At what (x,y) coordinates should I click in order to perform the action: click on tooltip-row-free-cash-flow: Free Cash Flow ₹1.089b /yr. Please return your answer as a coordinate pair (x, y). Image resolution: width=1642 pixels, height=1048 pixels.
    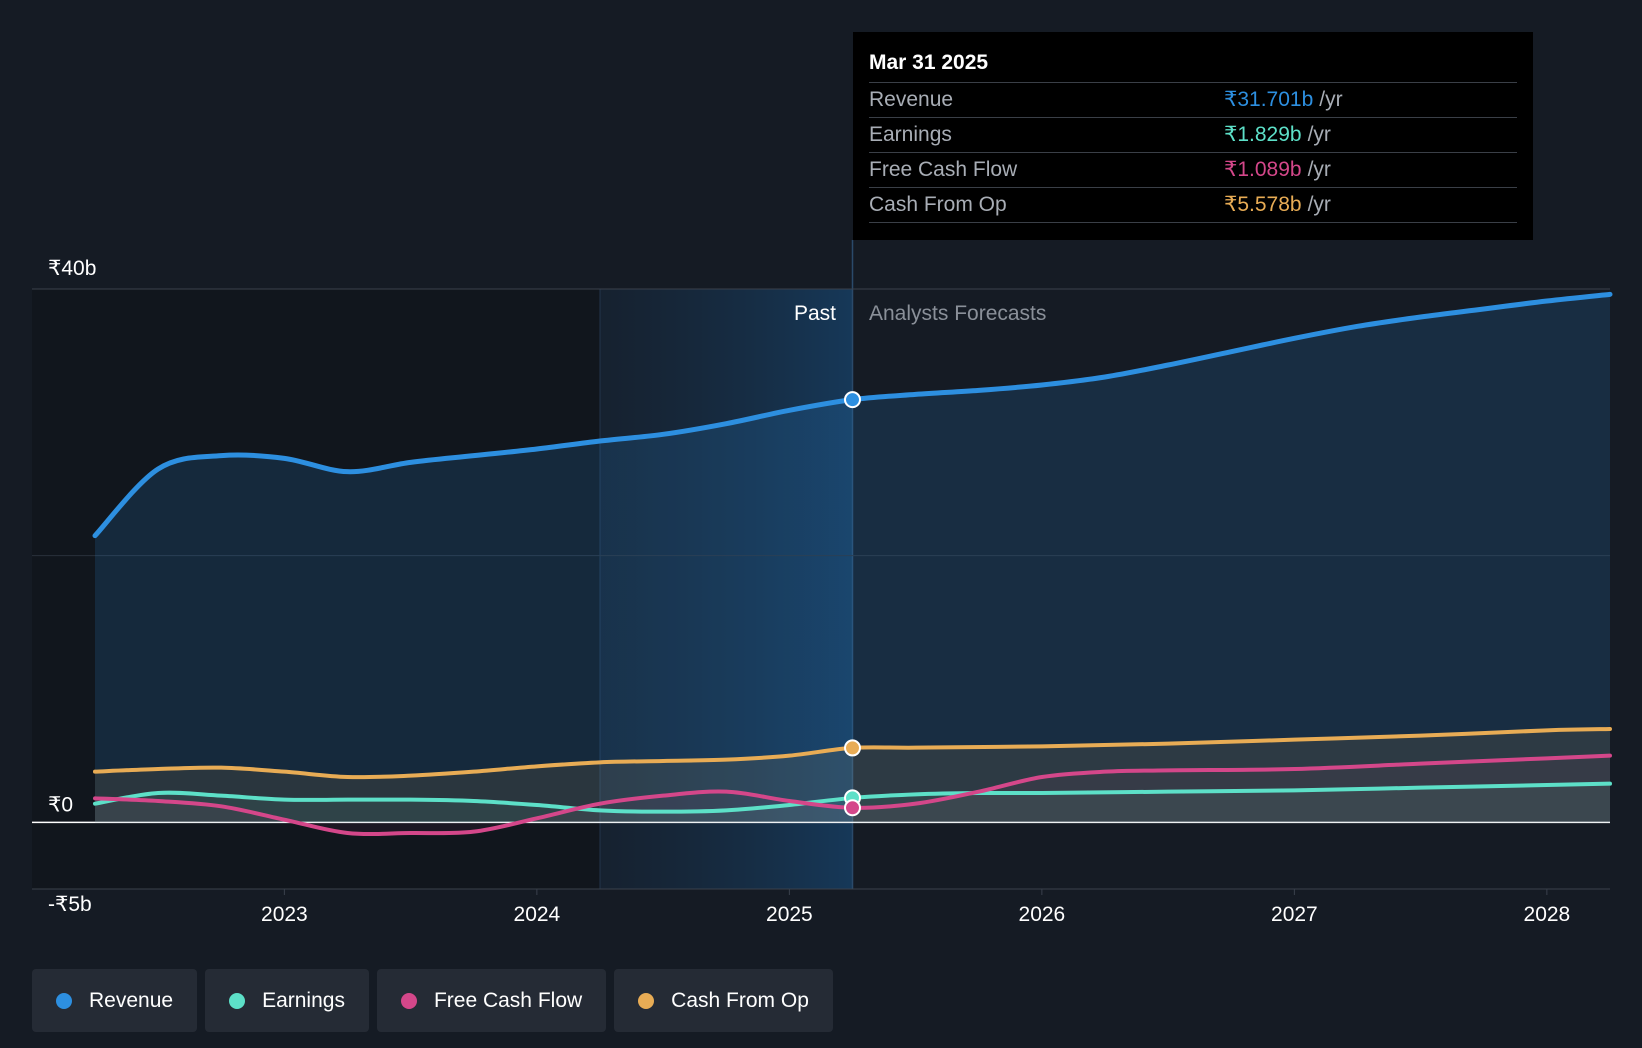
    Looking at the image, I should click on (1193, 169).